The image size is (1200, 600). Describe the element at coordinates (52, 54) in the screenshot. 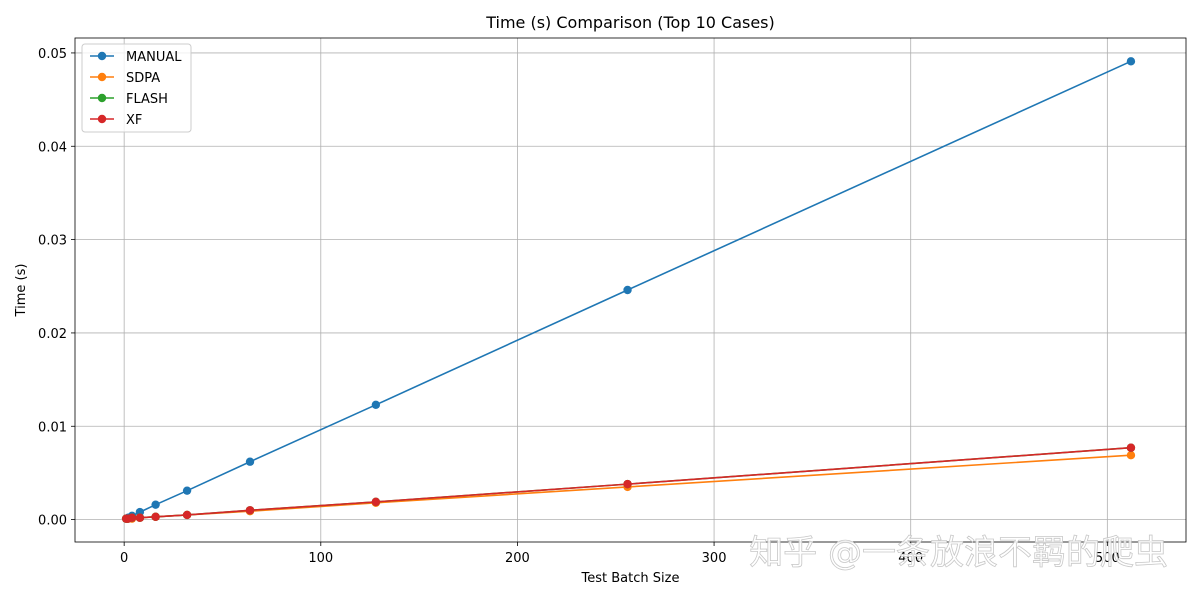

I see `y-tick-label: 0.05` at that location.